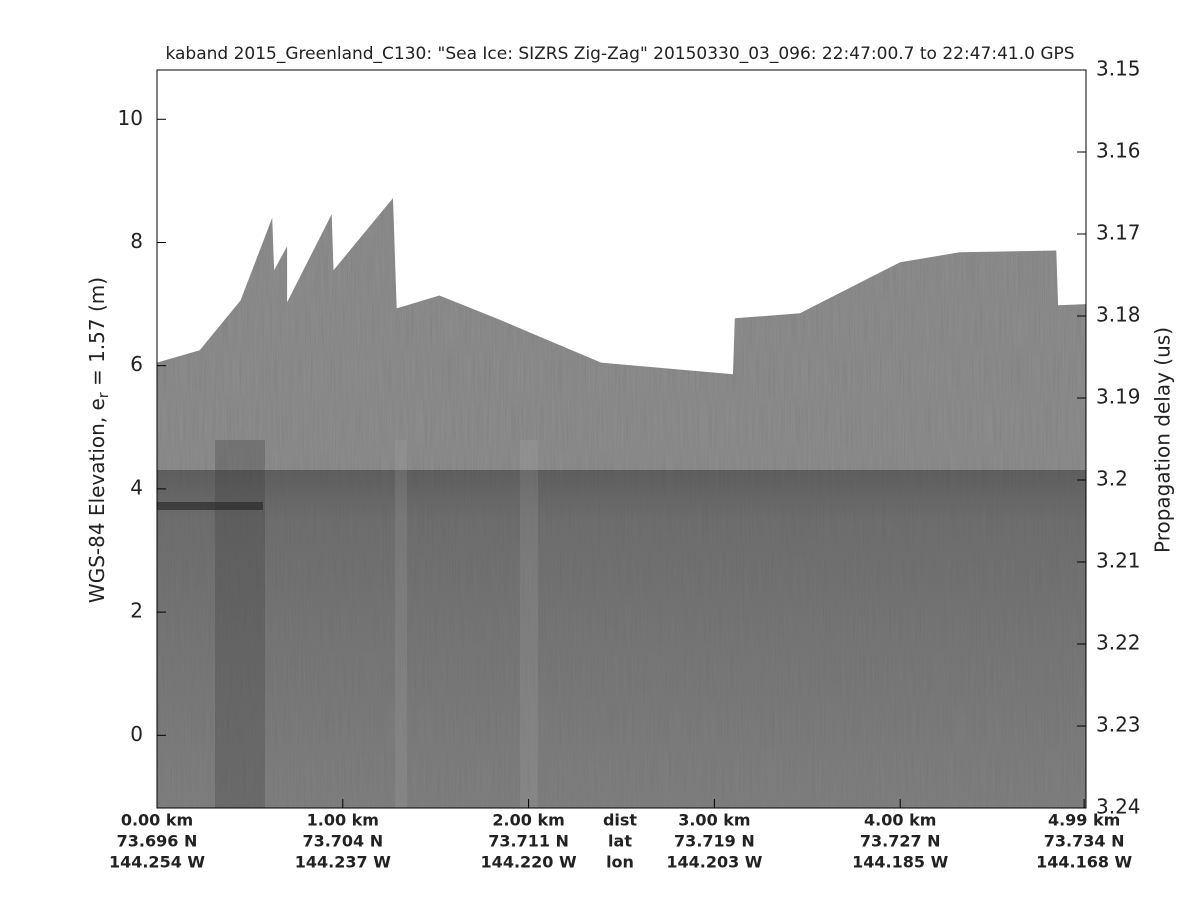  I want to click on lat-label: 73.719 N, so click(714, 841).